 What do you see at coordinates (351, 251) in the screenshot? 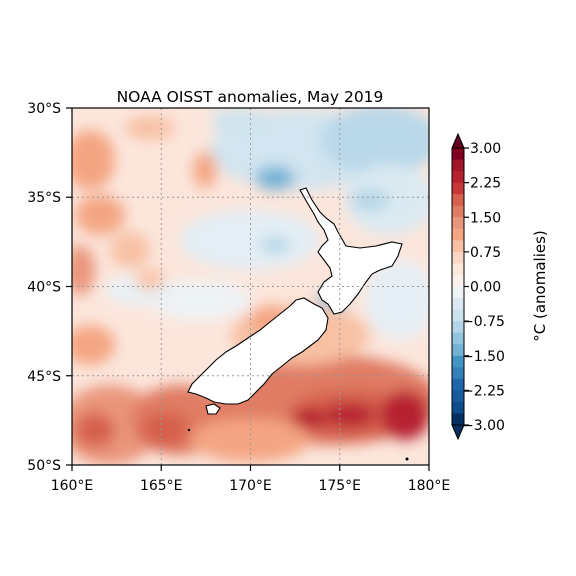
I see `north-island` at bounding box center [351, 251].